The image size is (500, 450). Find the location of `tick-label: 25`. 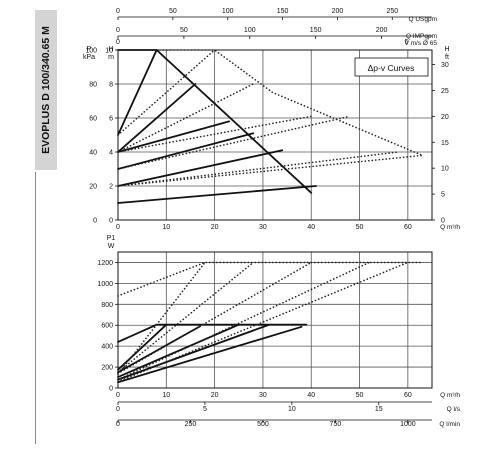

tick-label: 25 is located at coordinates (445, 91).